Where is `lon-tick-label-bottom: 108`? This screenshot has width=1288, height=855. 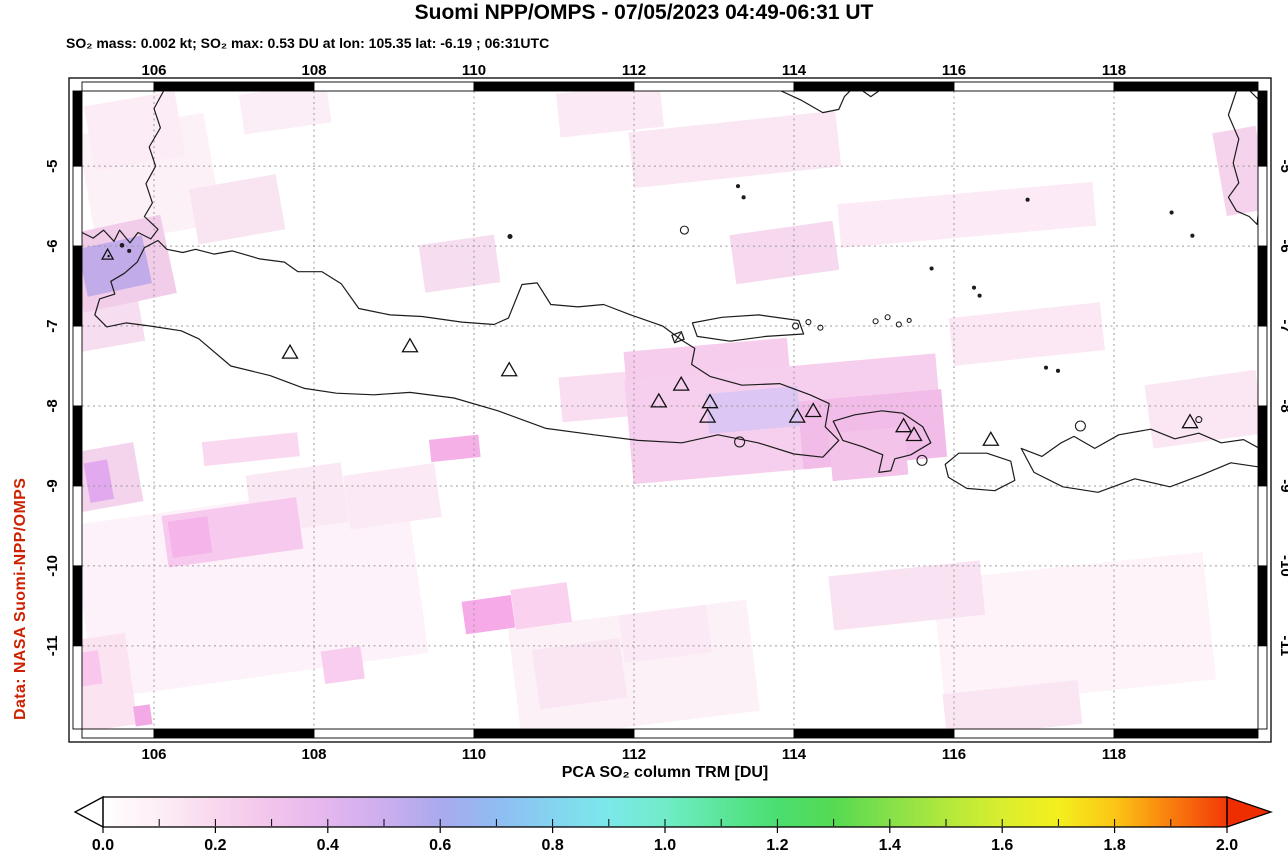
lon-tick-label-bottom: 108 is located at coordinates (313, 754).